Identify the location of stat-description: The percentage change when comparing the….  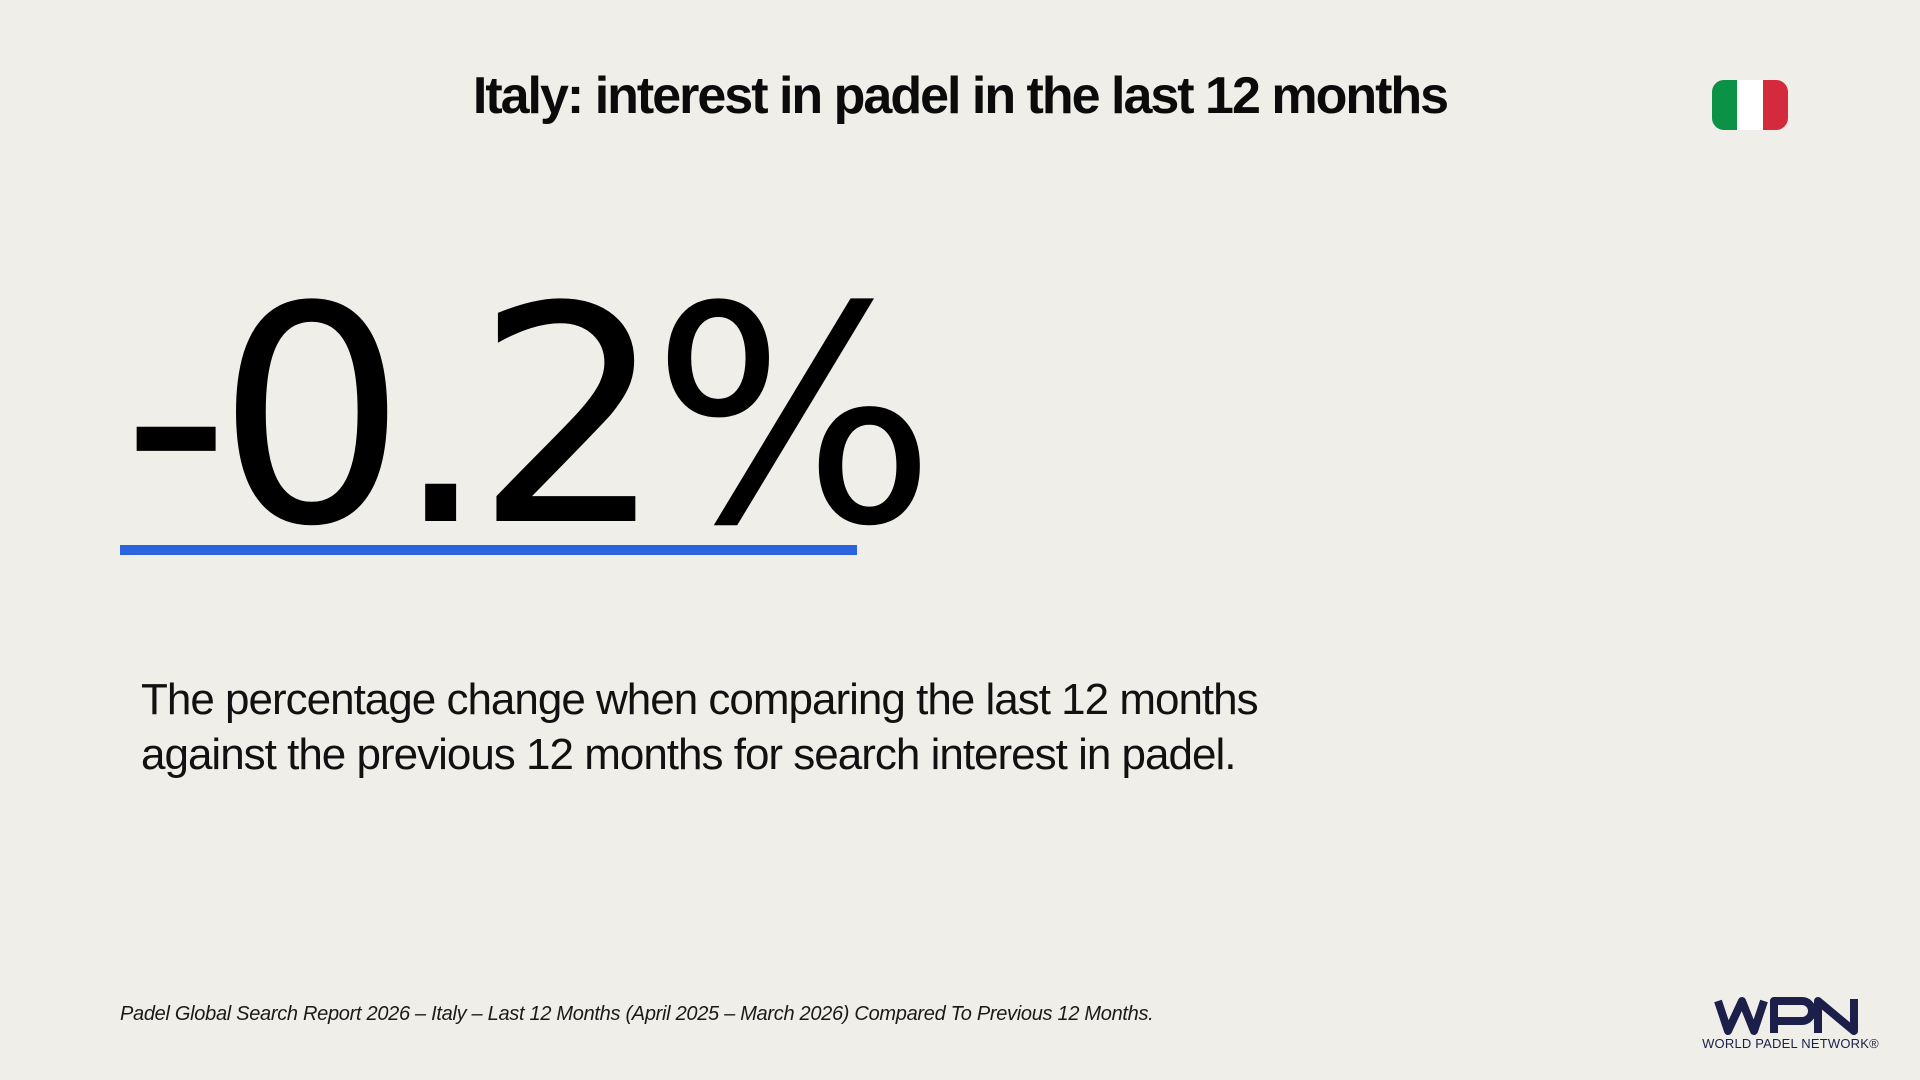
(791, 727).